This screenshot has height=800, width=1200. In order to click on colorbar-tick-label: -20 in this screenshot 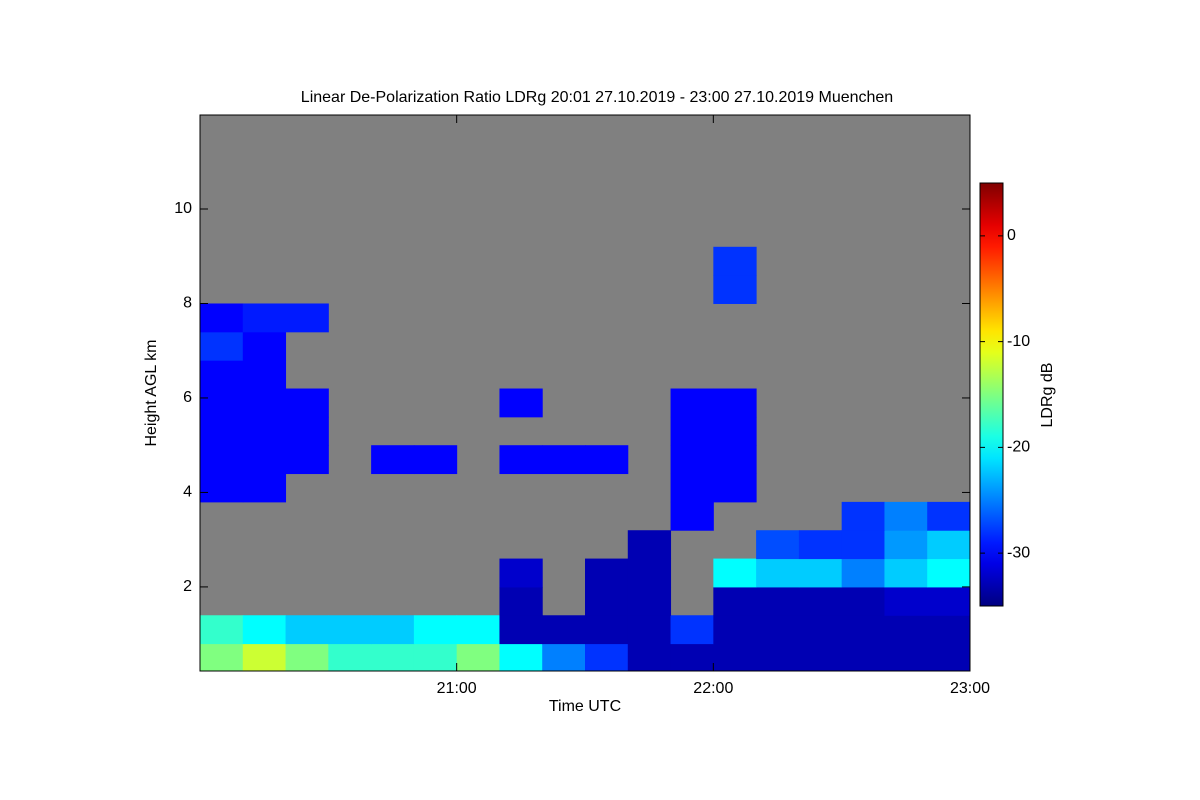, I will do `click(1018, 447)`.